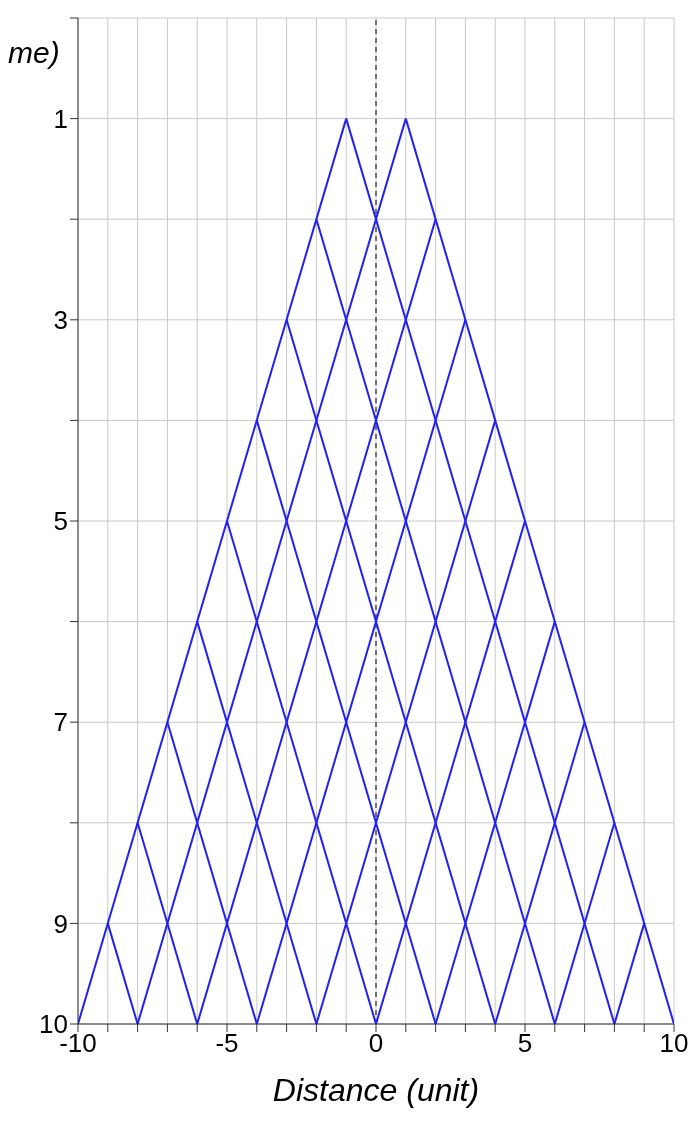  What do you see at coordinates (34, 53) in the screenshot?
I see `y-axis-title: me)` at bounding box center [34, 53].